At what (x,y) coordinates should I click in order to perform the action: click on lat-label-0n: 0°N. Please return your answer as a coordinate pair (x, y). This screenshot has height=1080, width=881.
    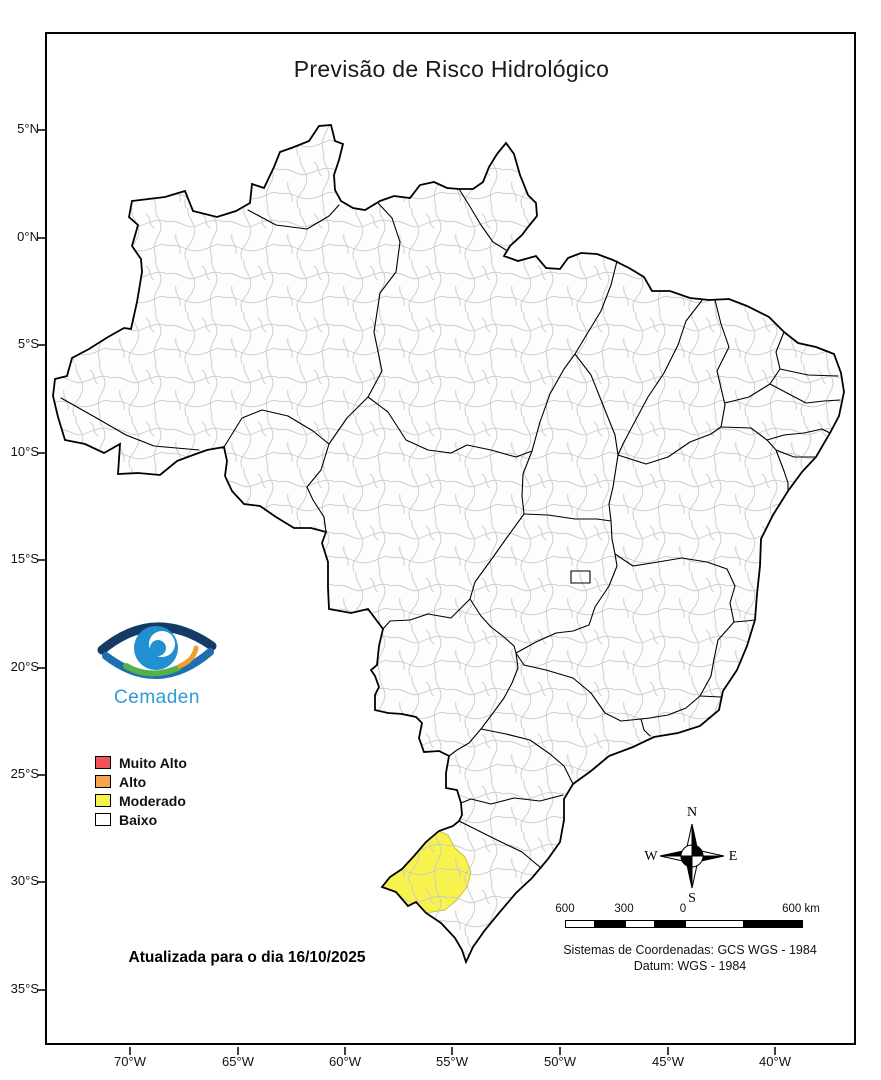
    Looking at the image, I should click on (28, 236).